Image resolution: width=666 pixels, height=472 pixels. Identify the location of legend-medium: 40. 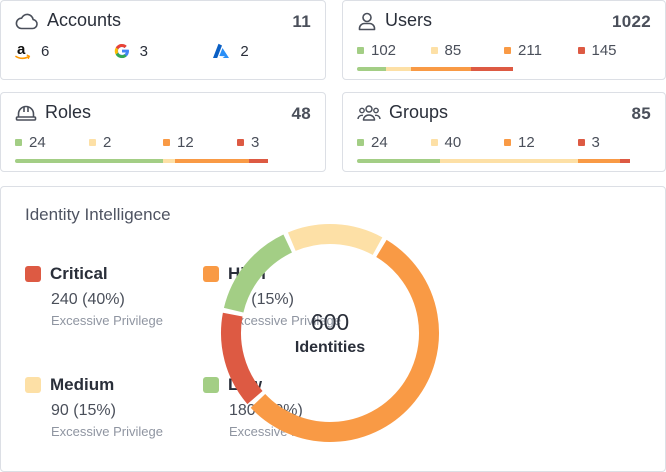
(467, 142).